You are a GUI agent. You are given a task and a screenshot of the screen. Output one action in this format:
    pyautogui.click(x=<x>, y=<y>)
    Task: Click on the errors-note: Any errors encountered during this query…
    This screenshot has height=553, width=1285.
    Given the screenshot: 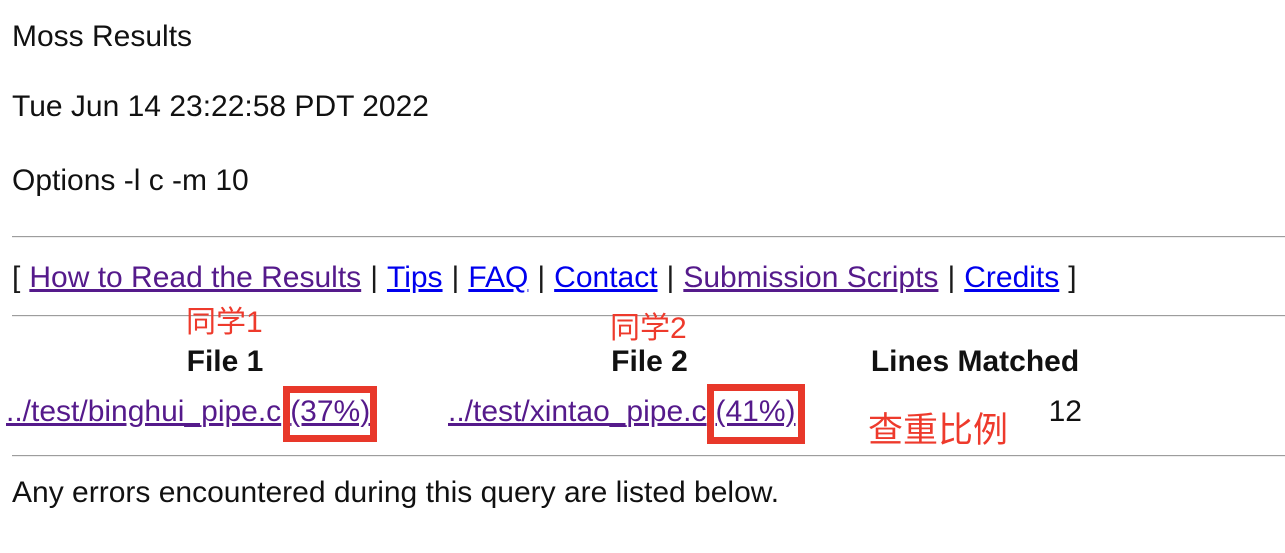 What is the action you would take?
    pyautogui.click(x=396, y=492)
    